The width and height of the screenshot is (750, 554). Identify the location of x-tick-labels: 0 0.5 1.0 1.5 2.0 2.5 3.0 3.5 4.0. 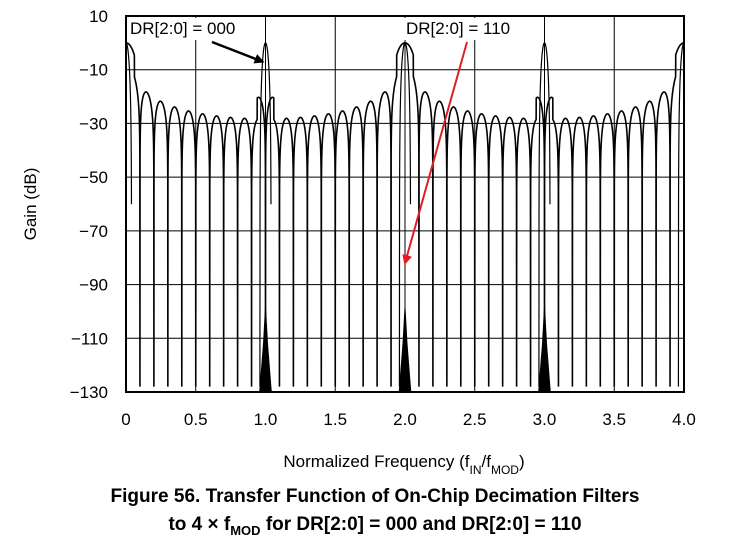
(408, 419).